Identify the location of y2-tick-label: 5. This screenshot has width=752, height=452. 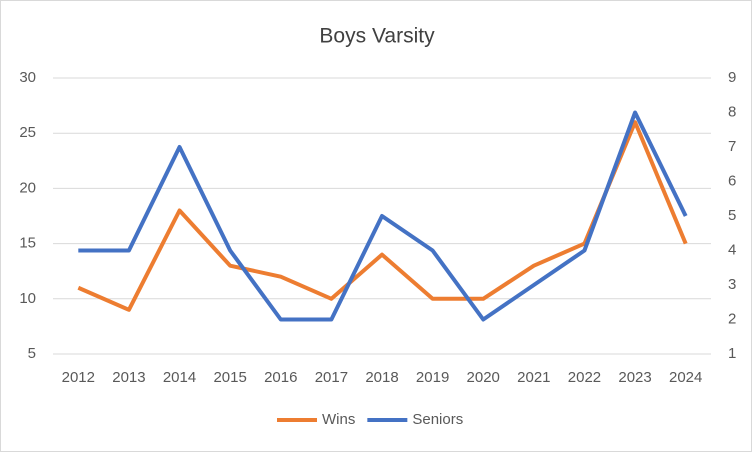
(732, 215).